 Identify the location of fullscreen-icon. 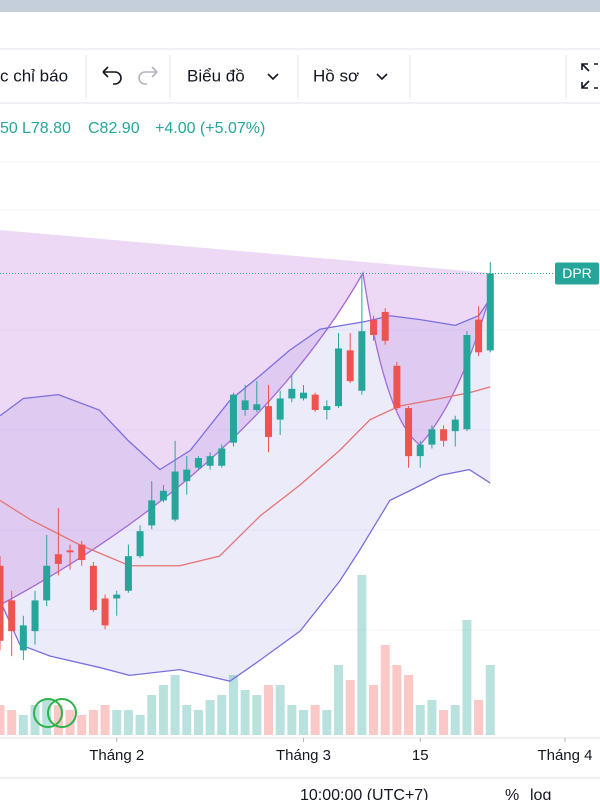
(589, 76).